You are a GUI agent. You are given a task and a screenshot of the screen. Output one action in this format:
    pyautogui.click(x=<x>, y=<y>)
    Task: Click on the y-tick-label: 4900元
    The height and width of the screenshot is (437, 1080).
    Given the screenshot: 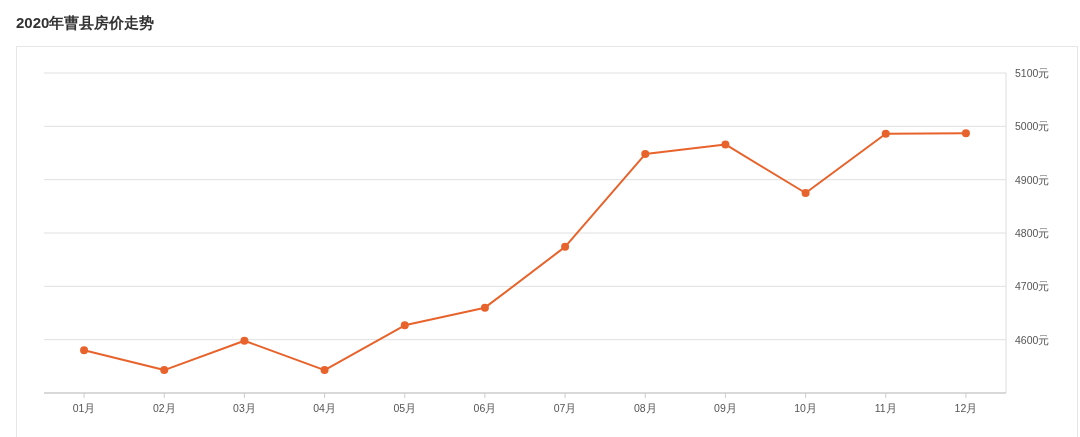 What is the action you would take?
    pyautogui.click(x=1032, y=179)
    